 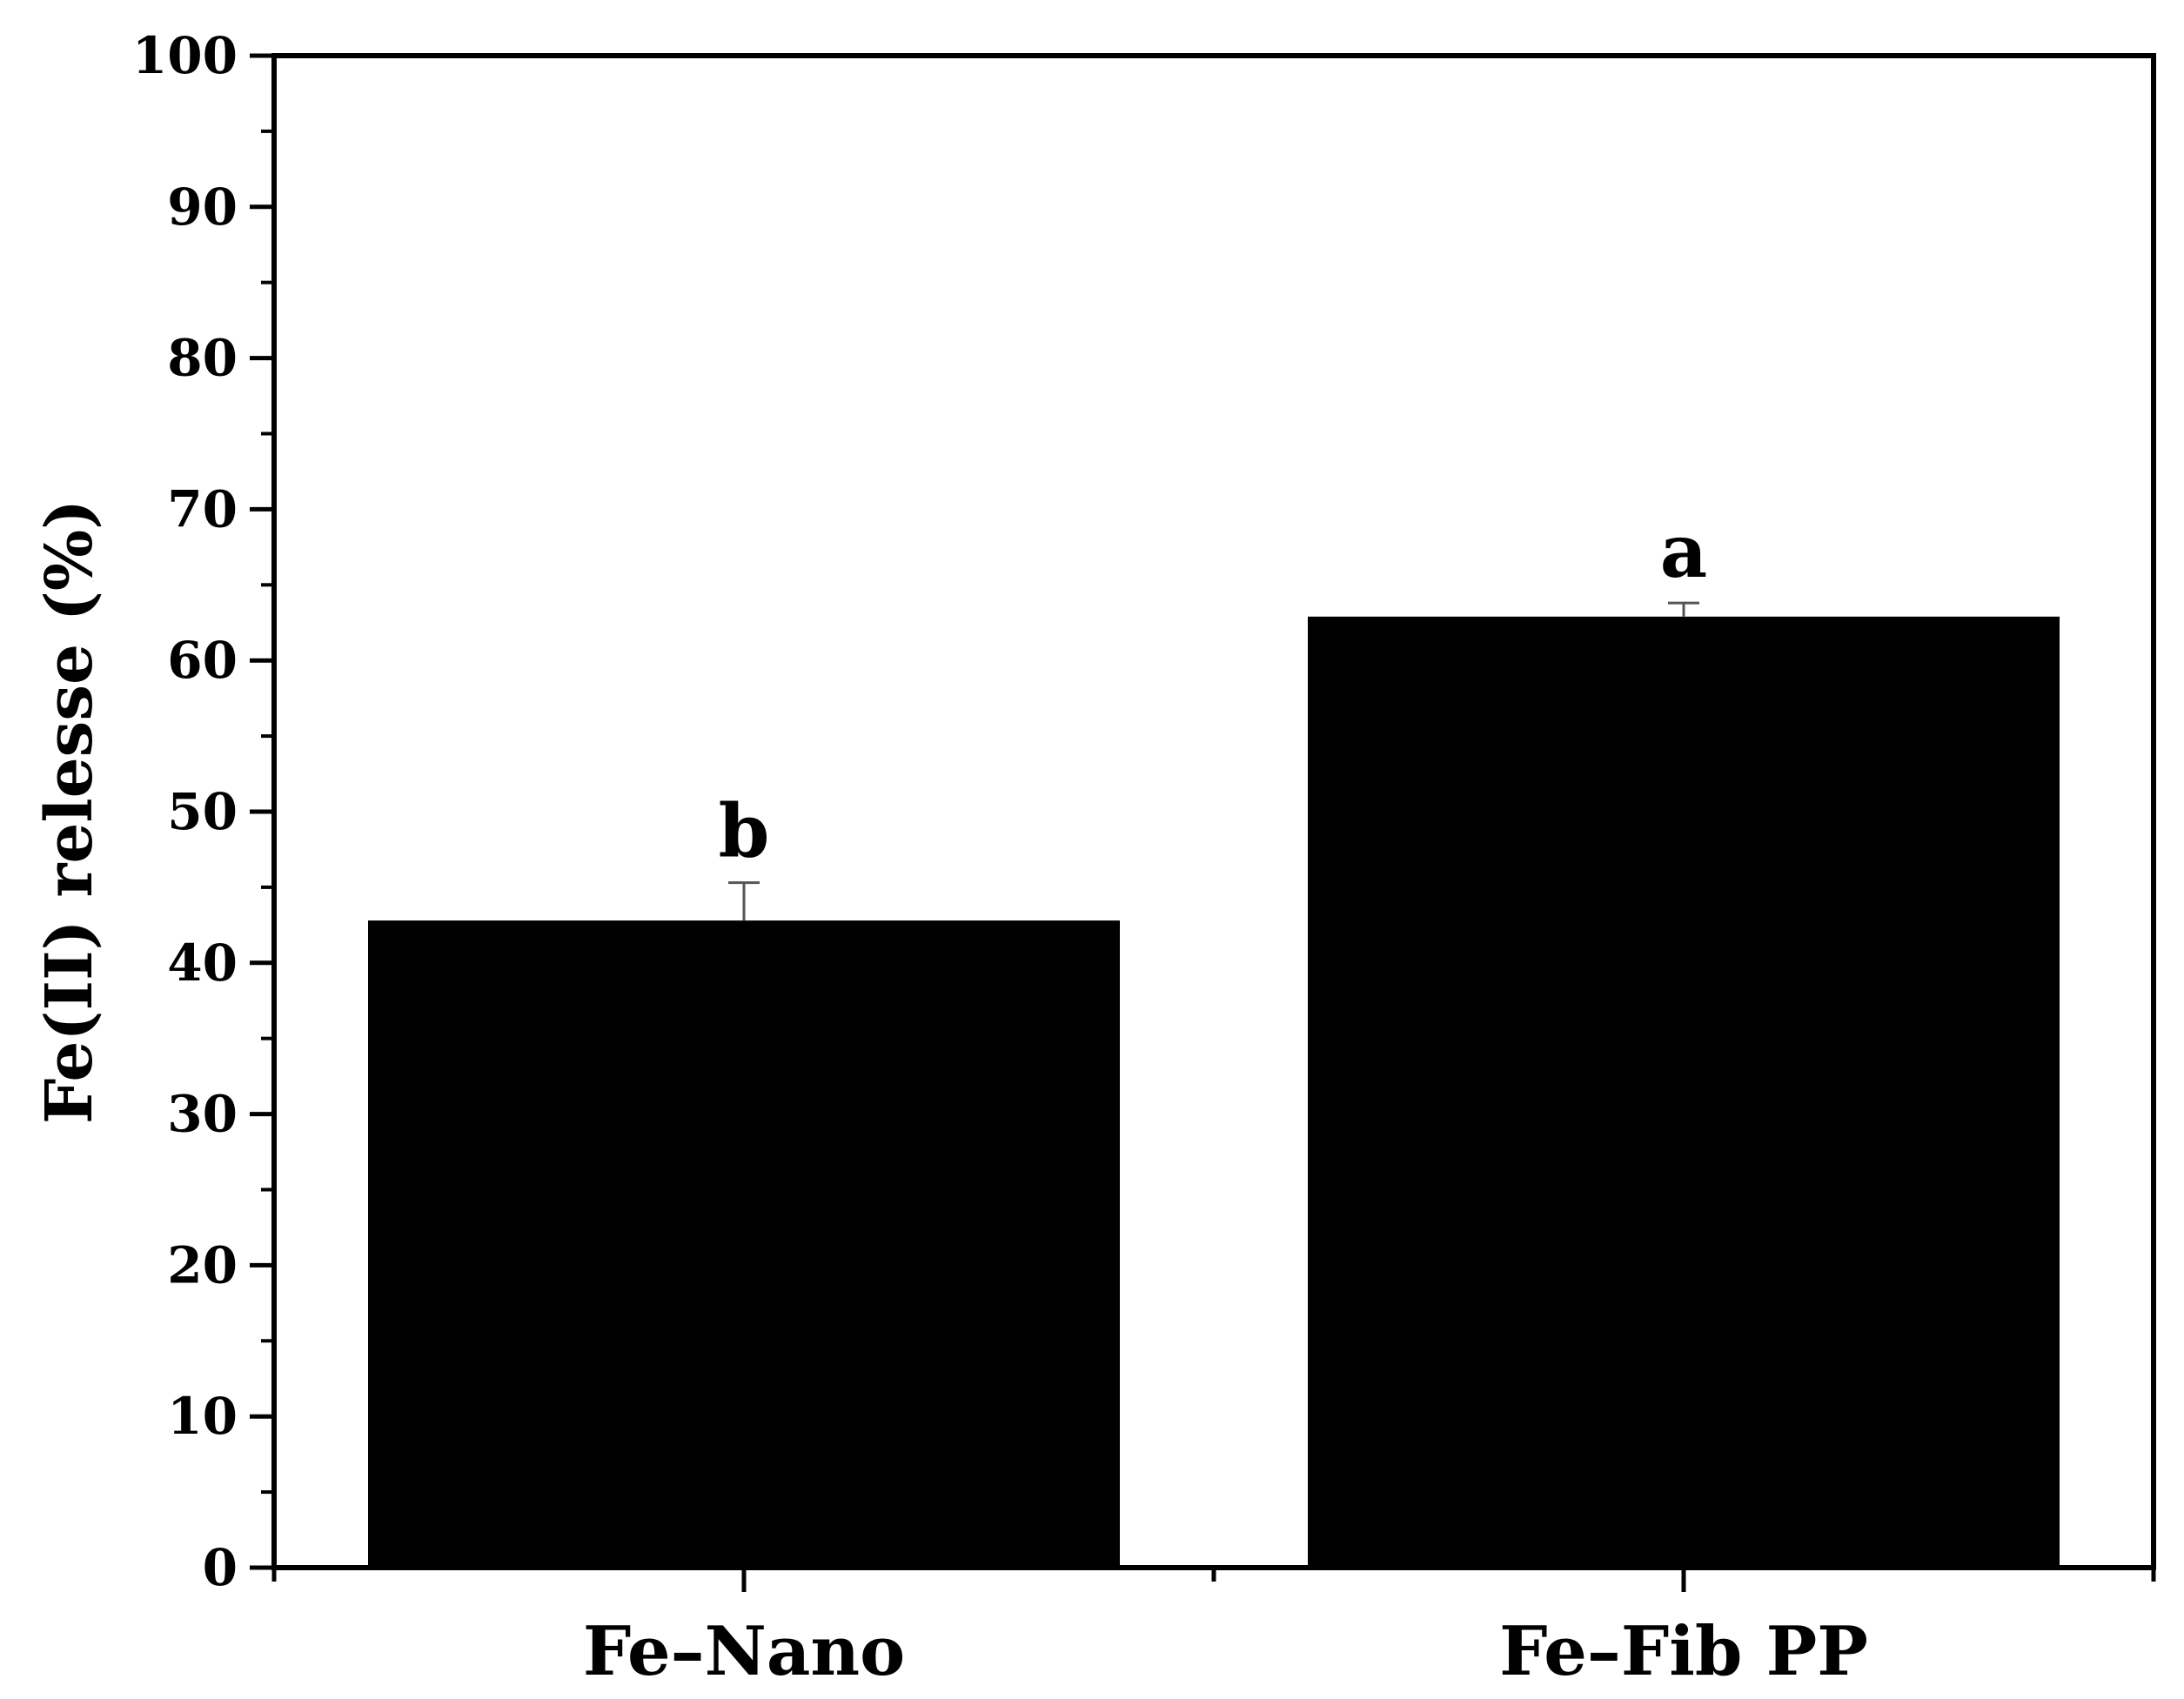 I want to click on y-tick-label: 90, so click(x=202, y=207).